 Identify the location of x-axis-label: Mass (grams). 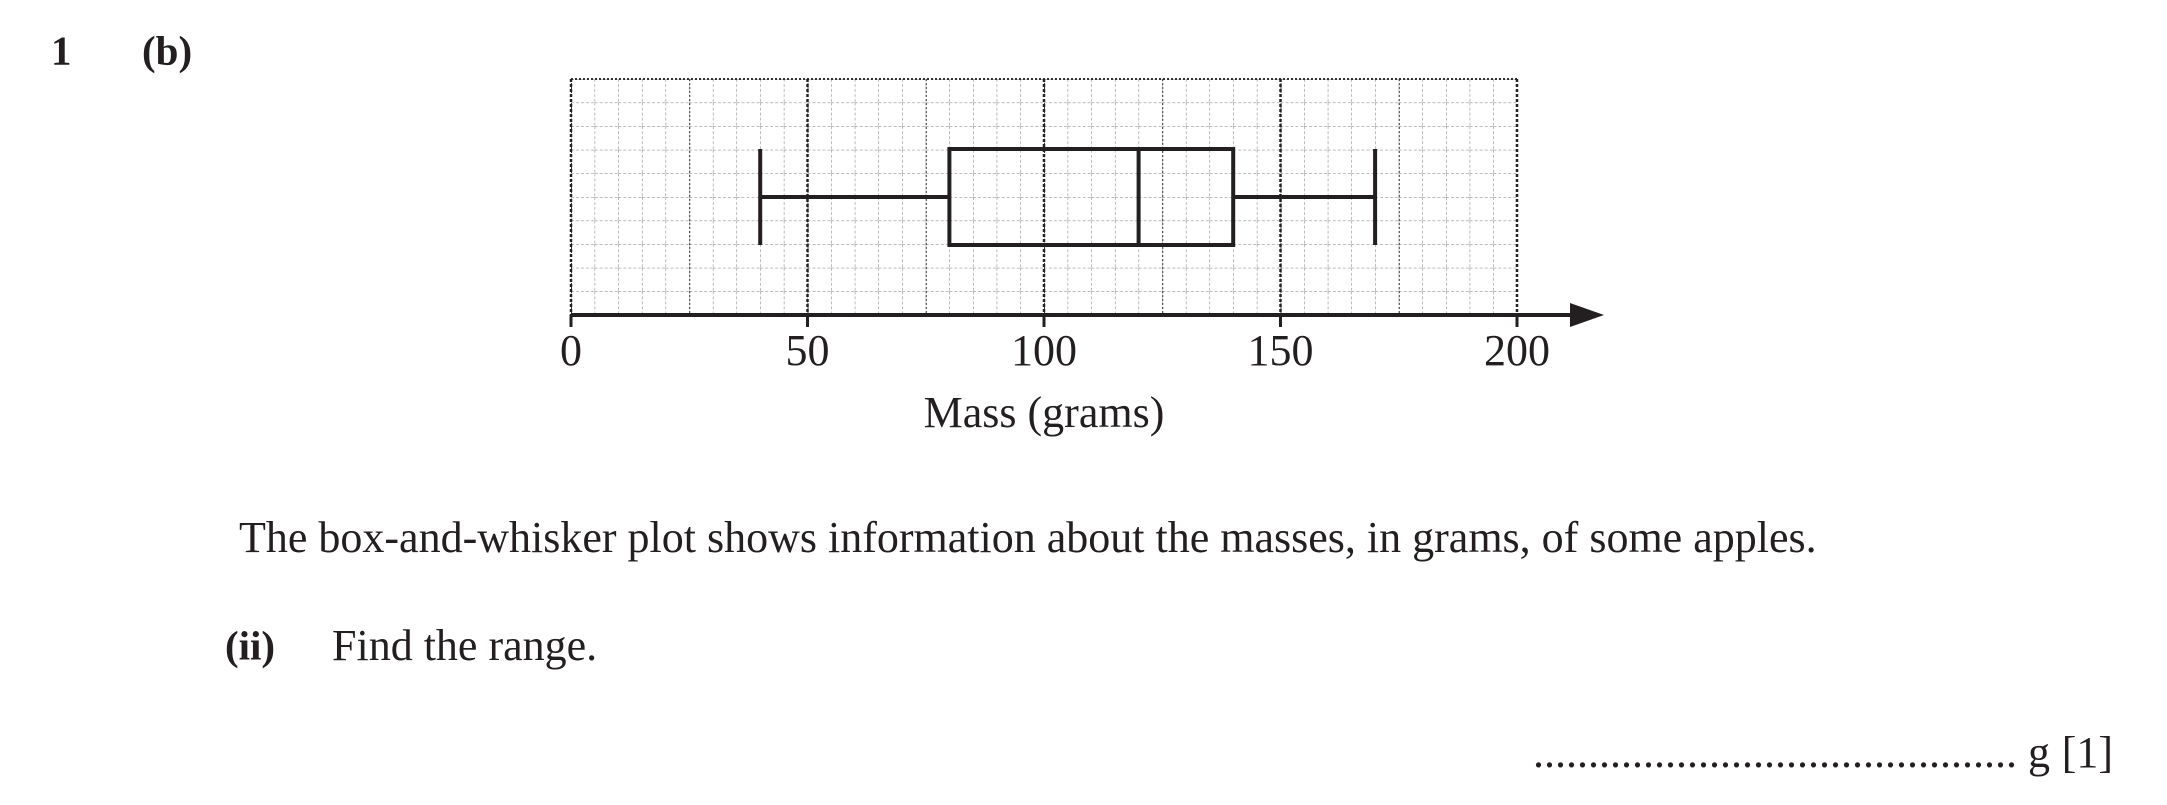
(1044, 412).